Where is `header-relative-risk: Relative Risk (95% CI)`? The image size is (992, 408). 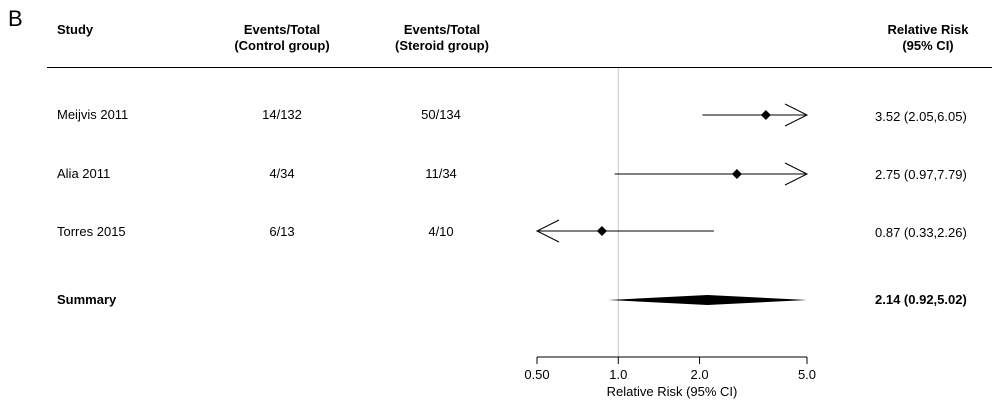 header-relative-risk: Relative Risk (95% CI) is located at coordinates (928, 37).